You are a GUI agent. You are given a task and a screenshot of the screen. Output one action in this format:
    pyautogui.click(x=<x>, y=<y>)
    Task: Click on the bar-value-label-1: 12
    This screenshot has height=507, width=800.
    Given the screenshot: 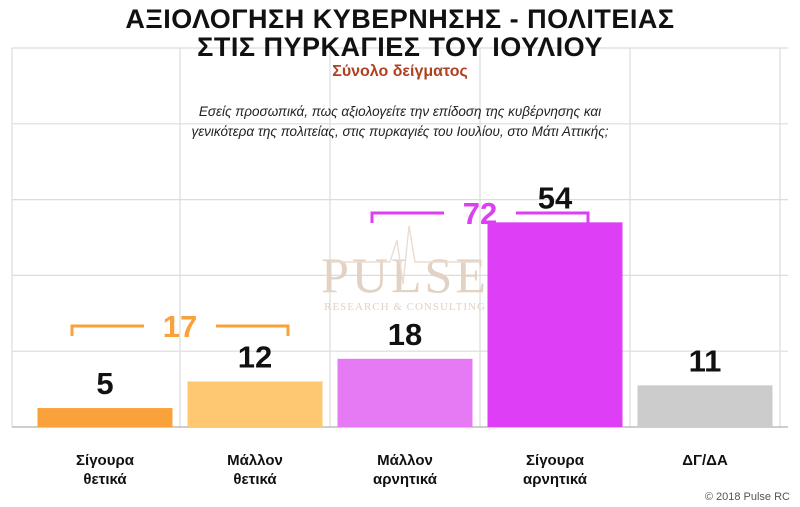 What is the action you would take?
    pyautogui.click(x=255, y=357)
    